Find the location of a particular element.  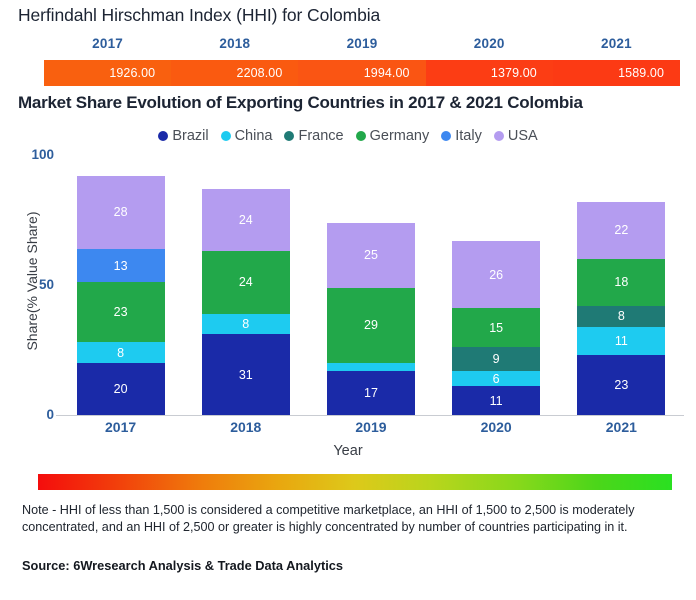

hhi-year-2017: 2017 is located at coordinates (108, 43).